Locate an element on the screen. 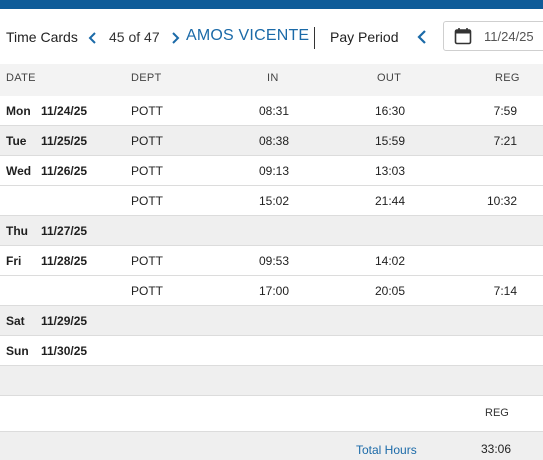 The width and height of the screenshot is (543, 460). chevron-right-icon is located at coordinates (176, 38).